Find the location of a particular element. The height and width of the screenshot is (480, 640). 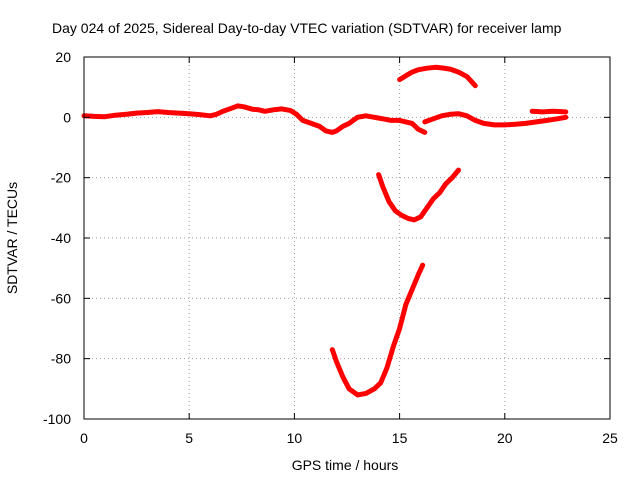

x-tick-label: 0 is located at coordinates (84, 438).